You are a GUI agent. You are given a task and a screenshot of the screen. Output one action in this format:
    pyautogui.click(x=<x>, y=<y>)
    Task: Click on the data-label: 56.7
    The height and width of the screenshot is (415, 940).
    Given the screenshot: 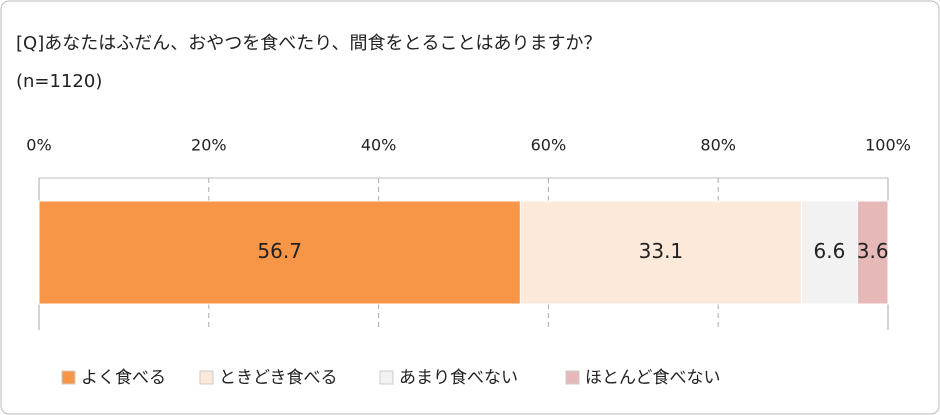 What is the action you would take?
    pyautogui.click(x=279, y=251)
    